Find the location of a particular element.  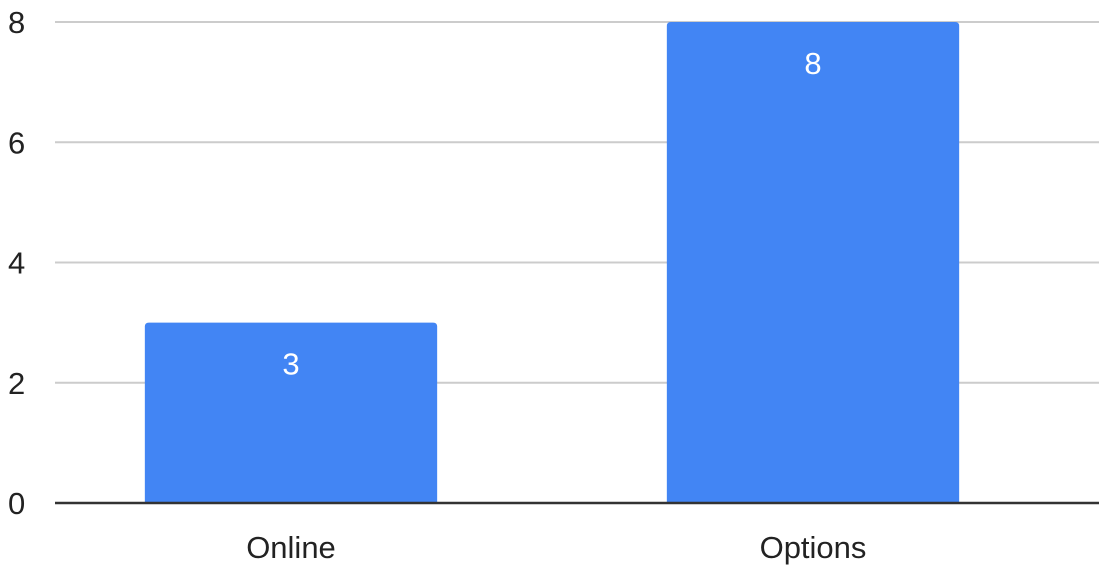

y-tick-label-6: 6 is located at coordinates (16, 142).